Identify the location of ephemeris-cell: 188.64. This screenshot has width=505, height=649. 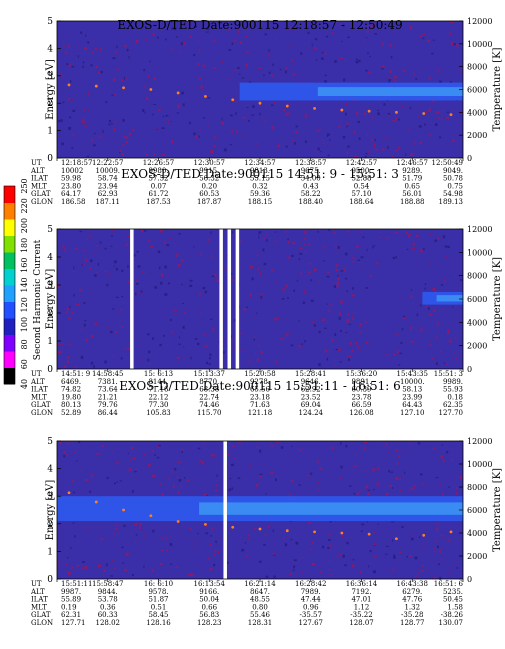
(361, 202).